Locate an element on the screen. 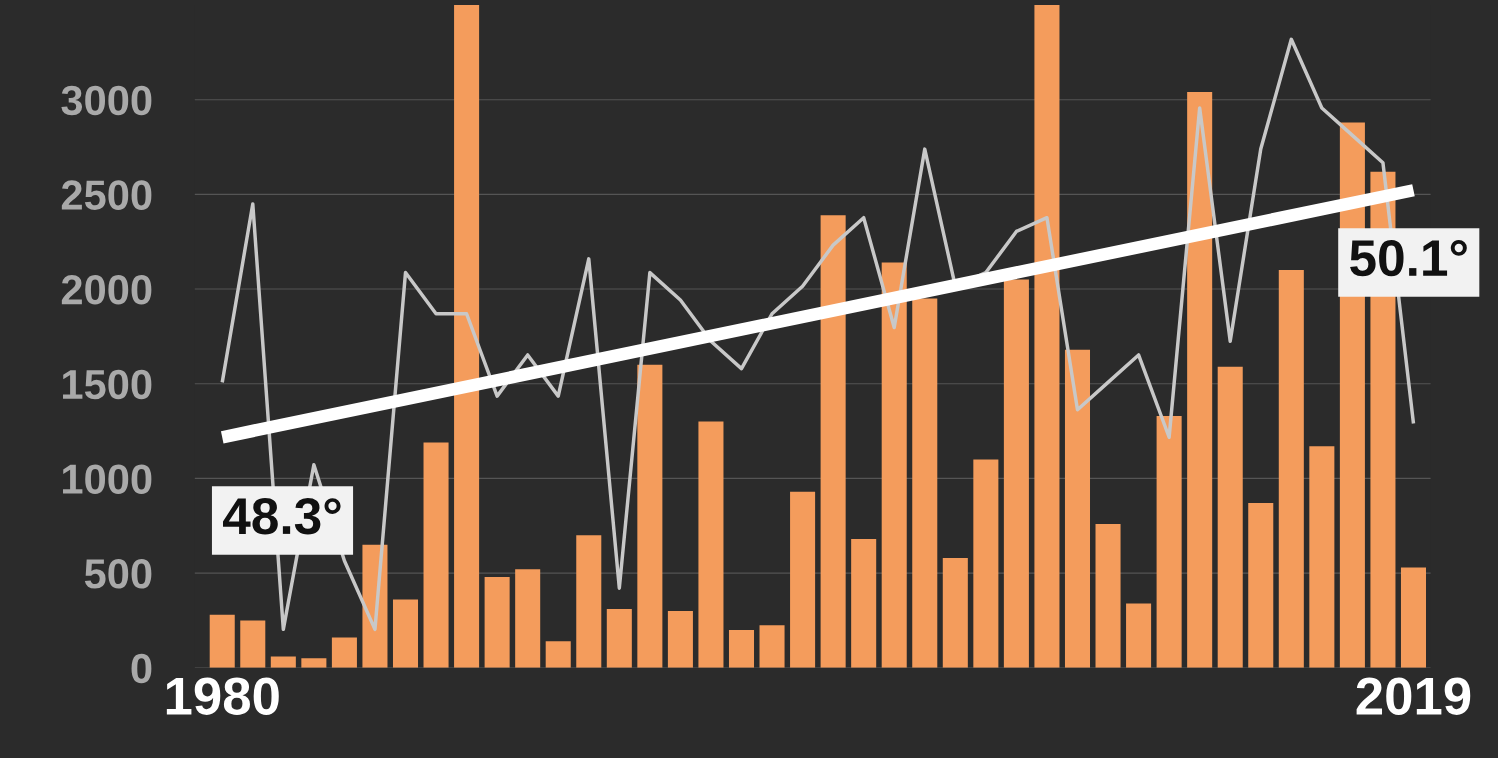  x-tick-label: 2019 is located at coordinates (1413, 696).